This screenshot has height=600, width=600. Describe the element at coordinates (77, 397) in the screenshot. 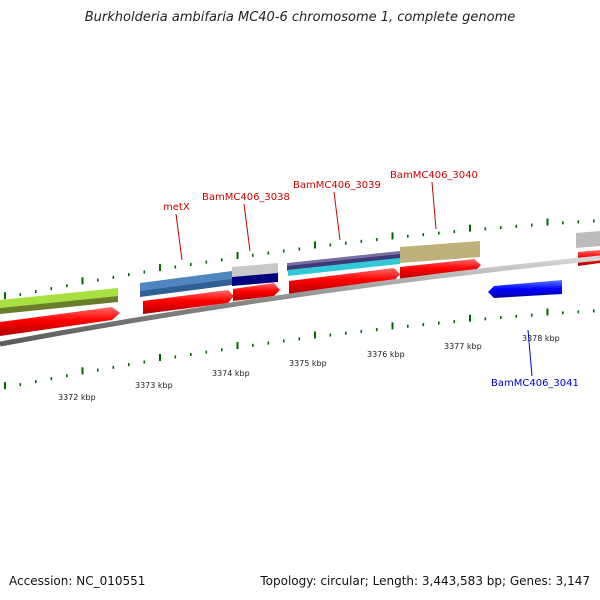

I see `tick-label: 3372 kbp` at that location.